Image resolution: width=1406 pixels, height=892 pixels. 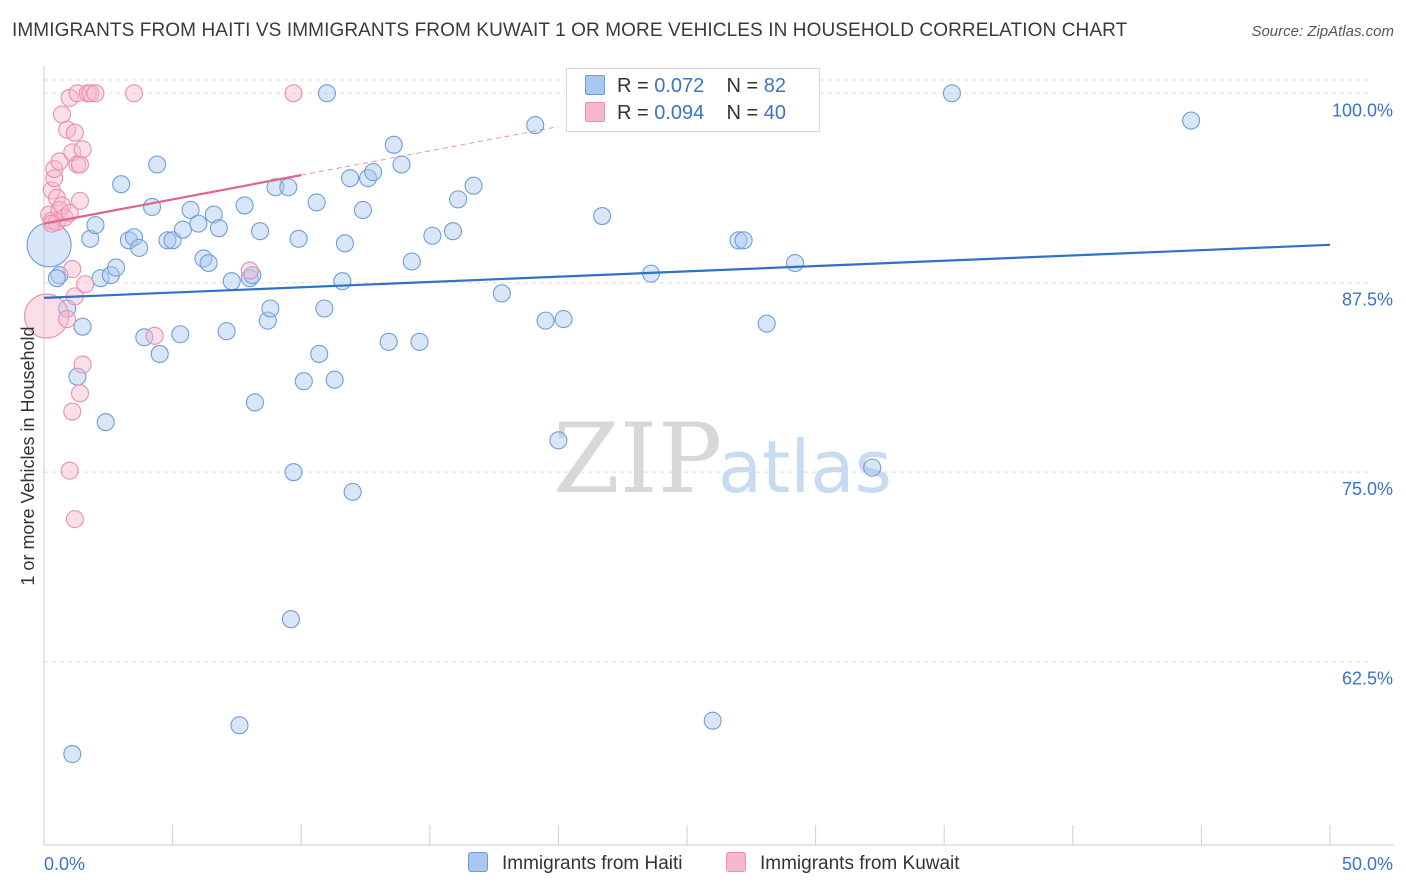 What do you see at coordinates (163, 306) in the screenshot?
I see `kuwait-points` at bounding box center [163, 306].